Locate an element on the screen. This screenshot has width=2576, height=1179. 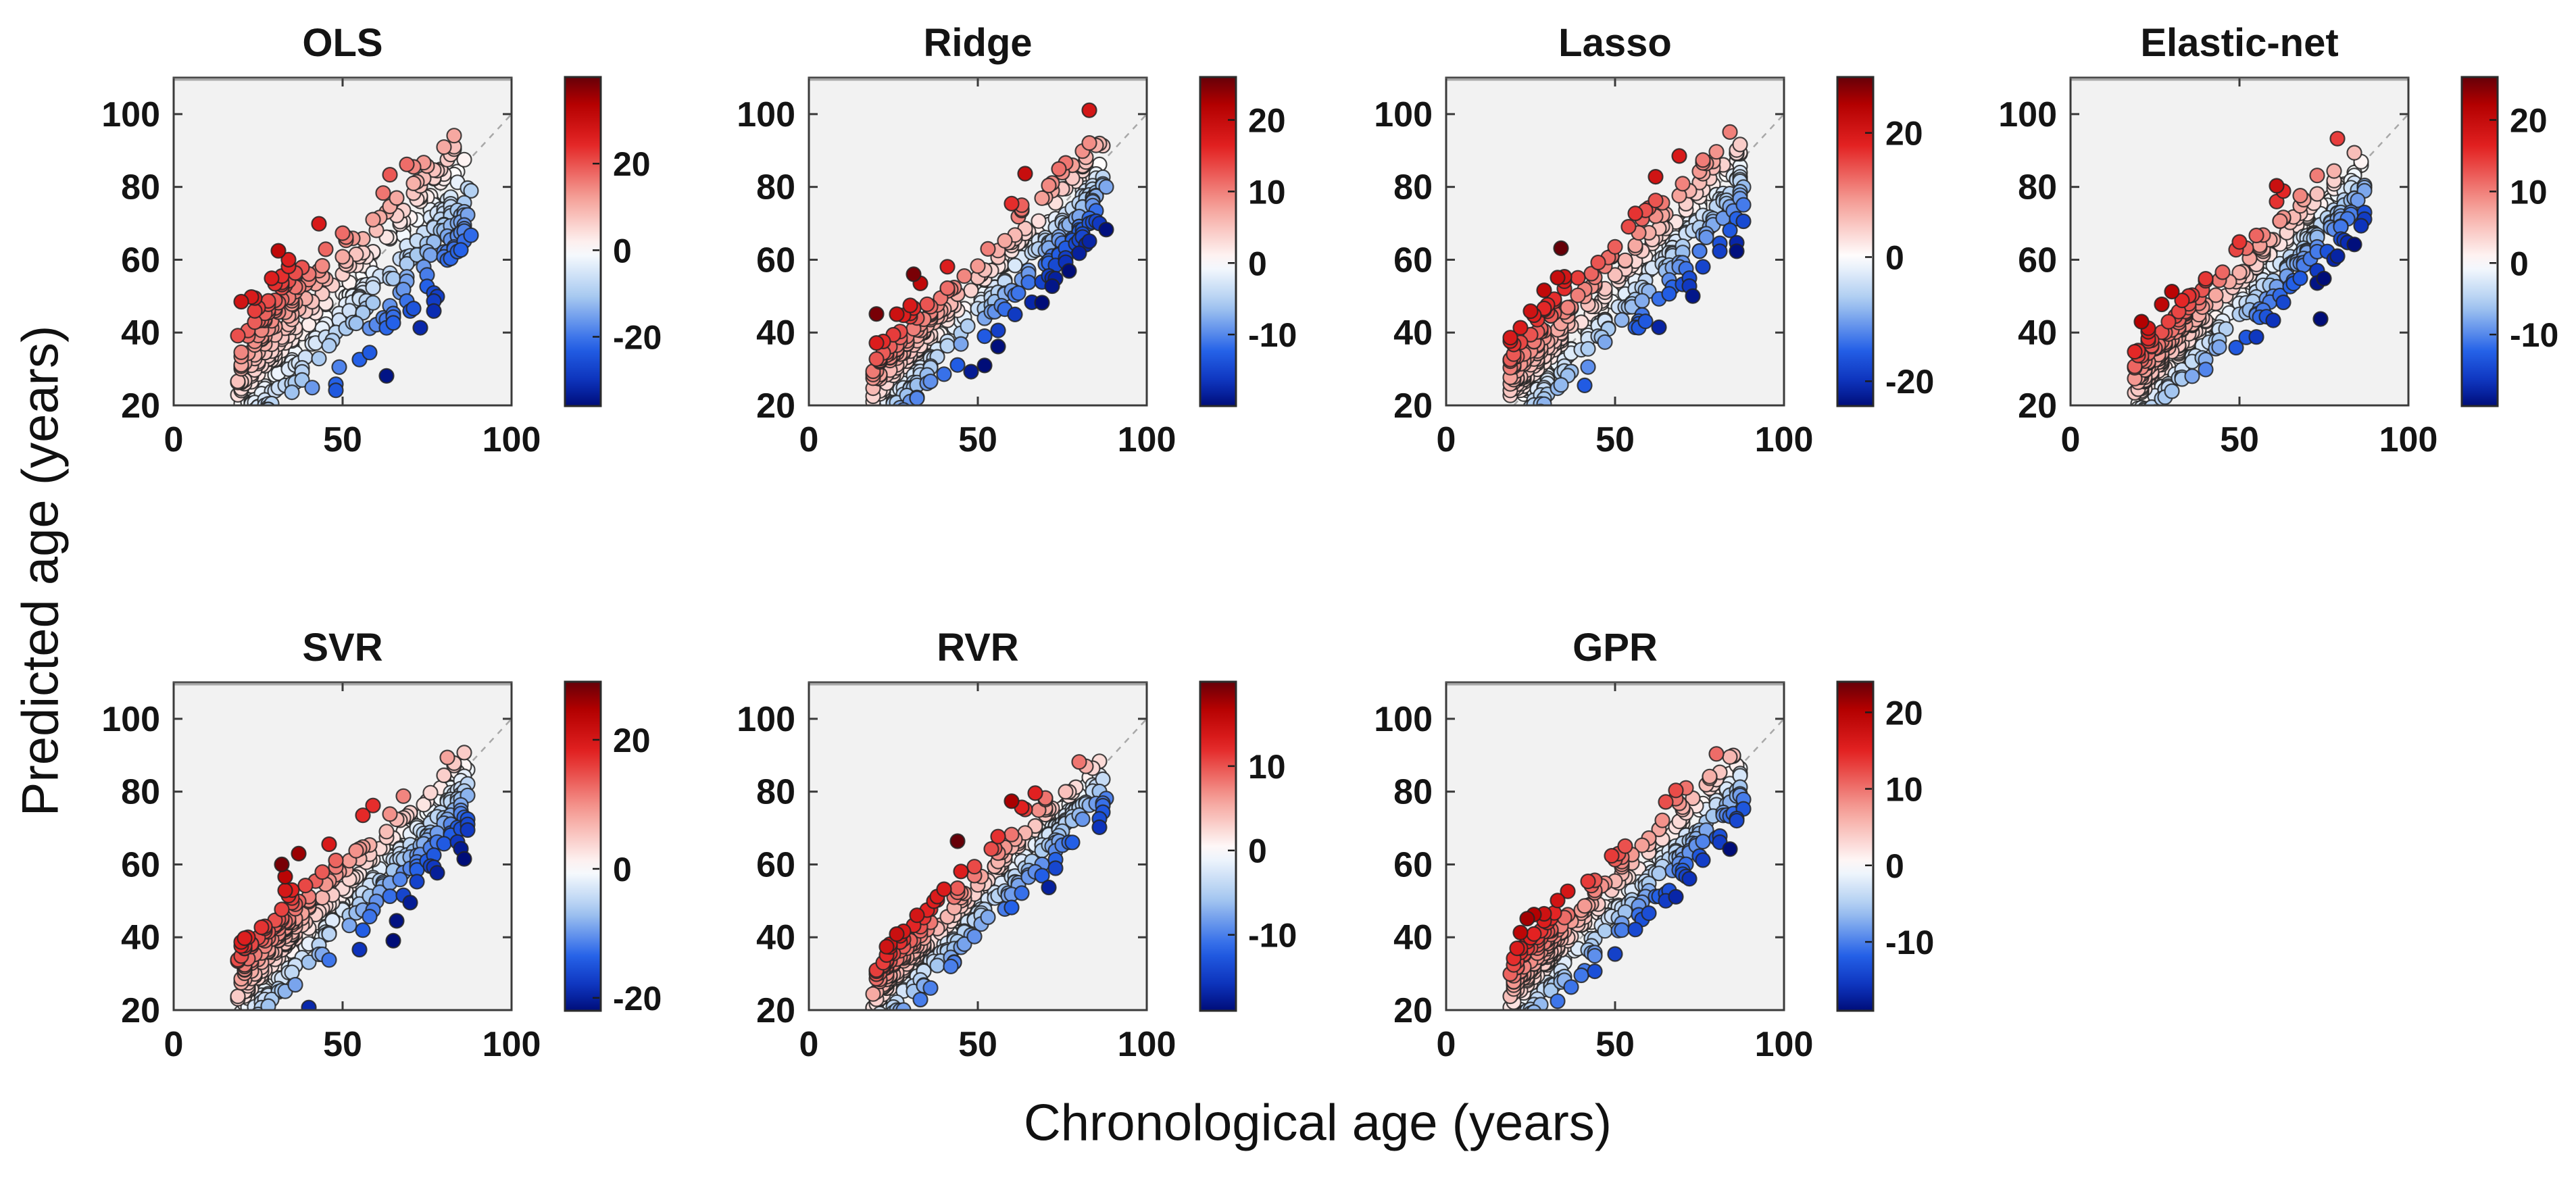
tick-marks is located at coordinates (343, 242).